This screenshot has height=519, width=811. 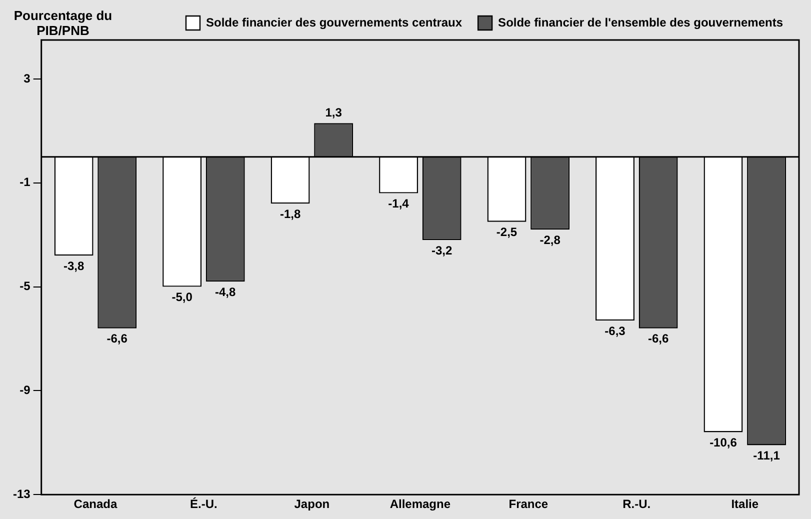 I want to click on data-label: -3,8, so click(x=73, y=265).